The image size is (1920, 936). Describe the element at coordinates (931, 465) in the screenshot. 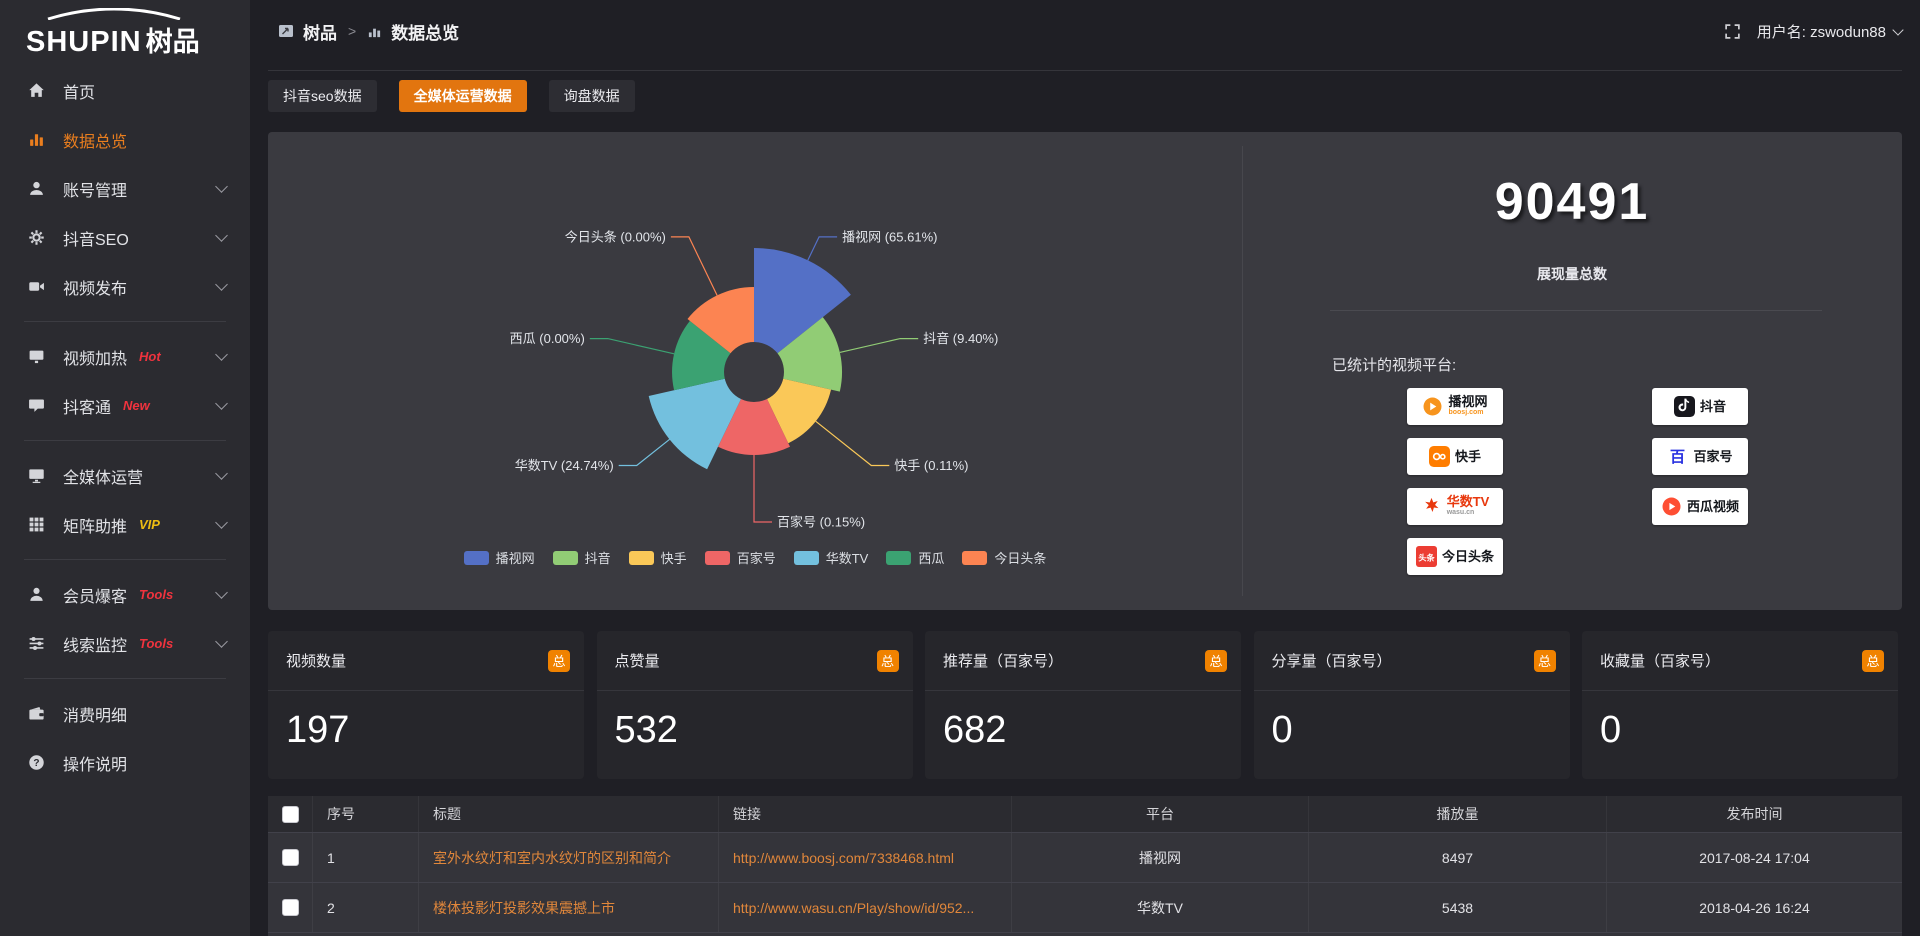

I see `pie-label: 快手 (0.11%)` at that location.